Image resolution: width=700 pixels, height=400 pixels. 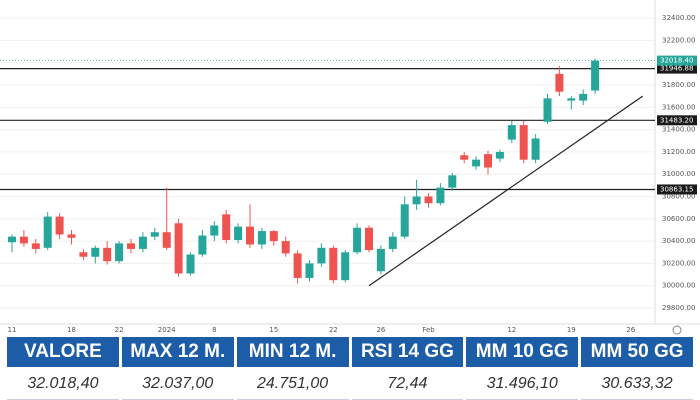 What do you see at coordinates (678, 263) in the screenshot?
I see `y-tick-label: 30200.00` at bounding box center [678, 263].